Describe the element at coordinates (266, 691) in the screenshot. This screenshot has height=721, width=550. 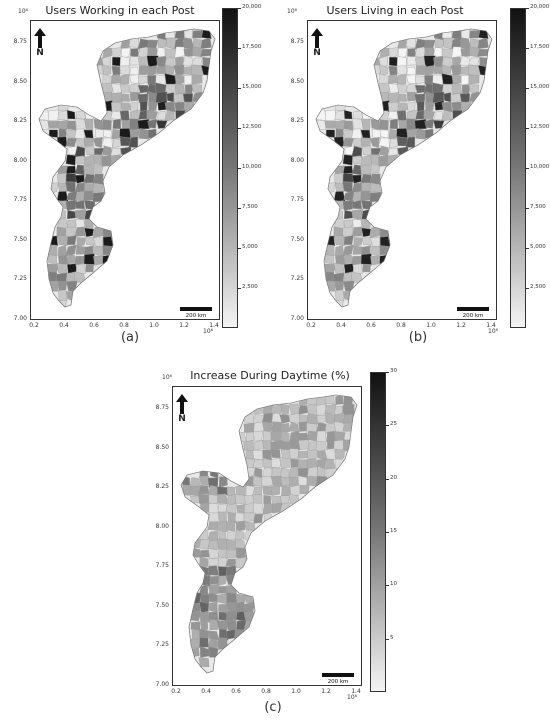
I see `x-tick-label: 0.8` at that location.